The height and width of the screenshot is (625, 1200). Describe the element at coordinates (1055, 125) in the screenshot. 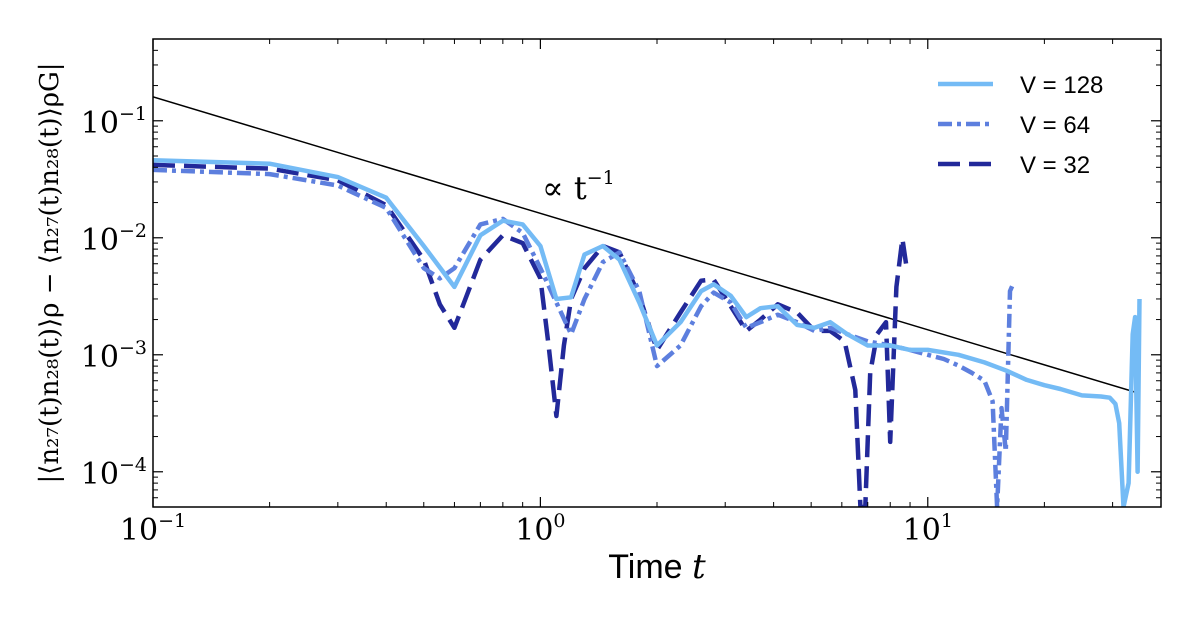

I see `legend-label-64: V = 64` at that location.